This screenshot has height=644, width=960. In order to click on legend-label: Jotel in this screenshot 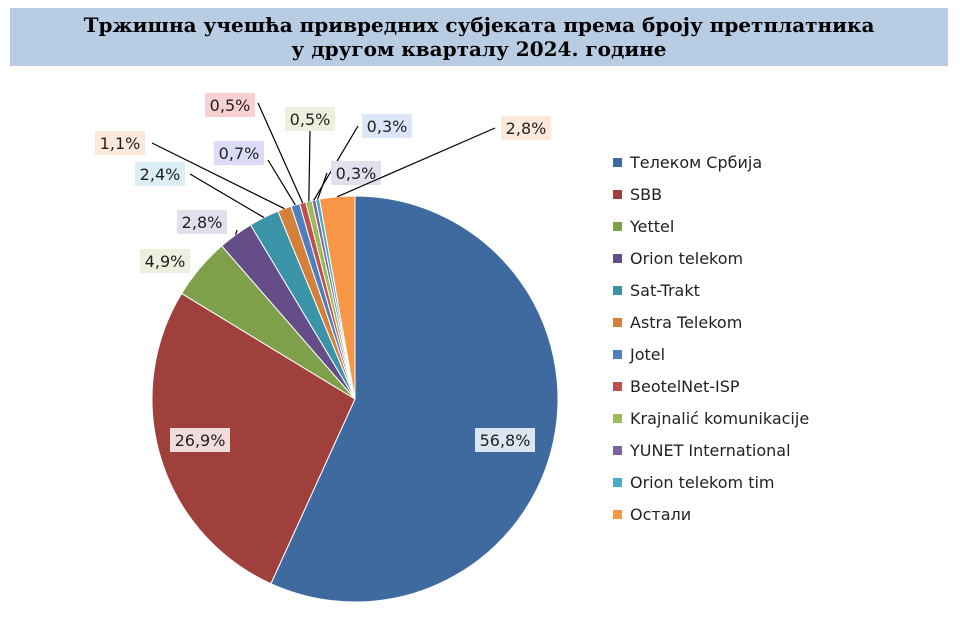, I will do `click(648, 354)`.